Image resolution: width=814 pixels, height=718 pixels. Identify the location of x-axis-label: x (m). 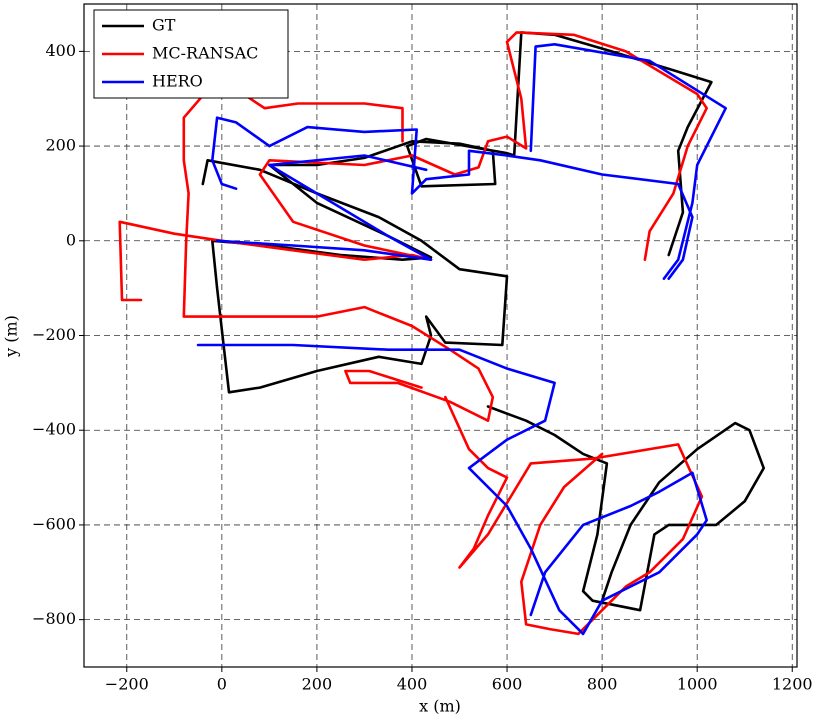
(440, 706).